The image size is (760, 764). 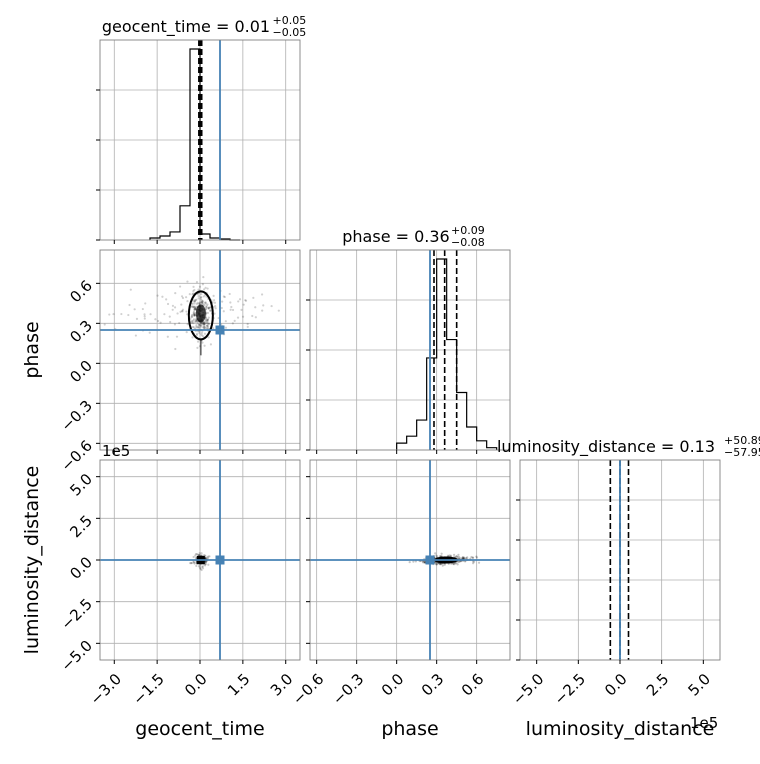 I want to click on title-geocent_time: geocent_time = 0.01+0.05−0.05, so click(x=204, y=26).